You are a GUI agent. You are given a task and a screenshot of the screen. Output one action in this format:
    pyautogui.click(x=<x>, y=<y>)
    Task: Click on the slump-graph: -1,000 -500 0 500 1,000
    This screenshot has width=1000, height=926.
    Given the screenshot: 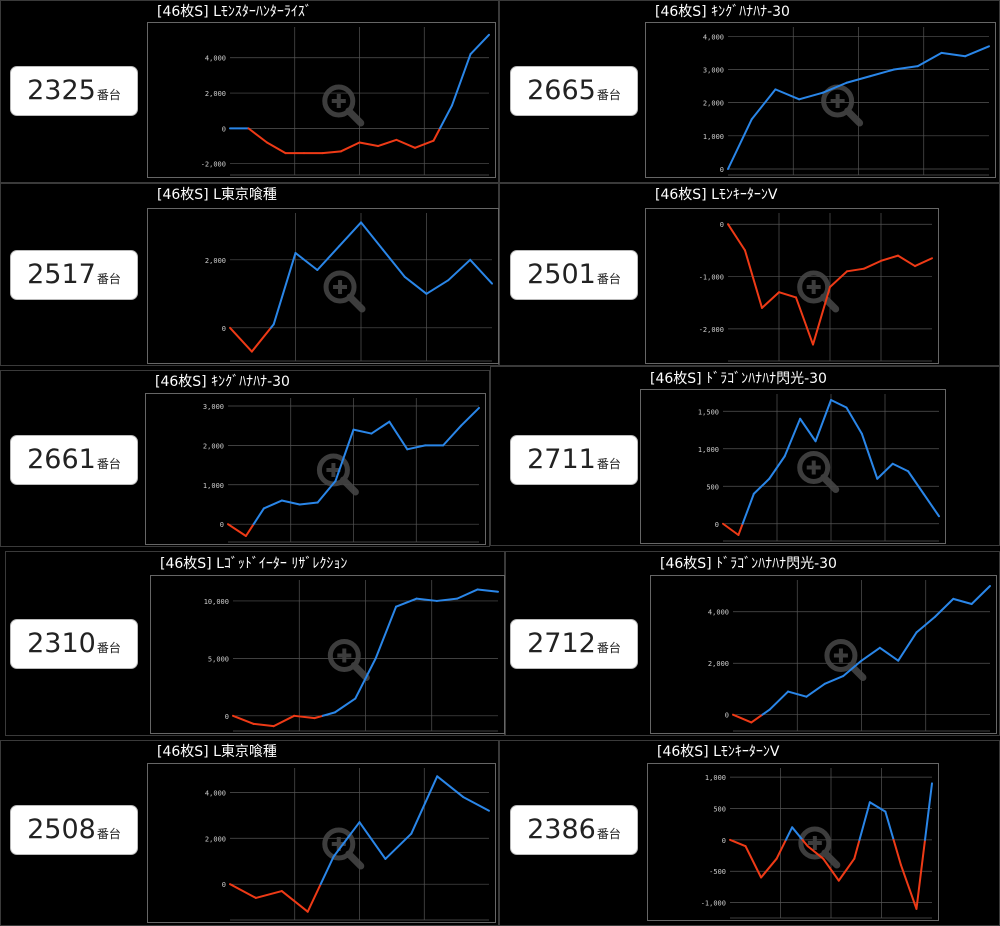 What is the action you would take?
    pyautogui.click(x=793, y=842)
    